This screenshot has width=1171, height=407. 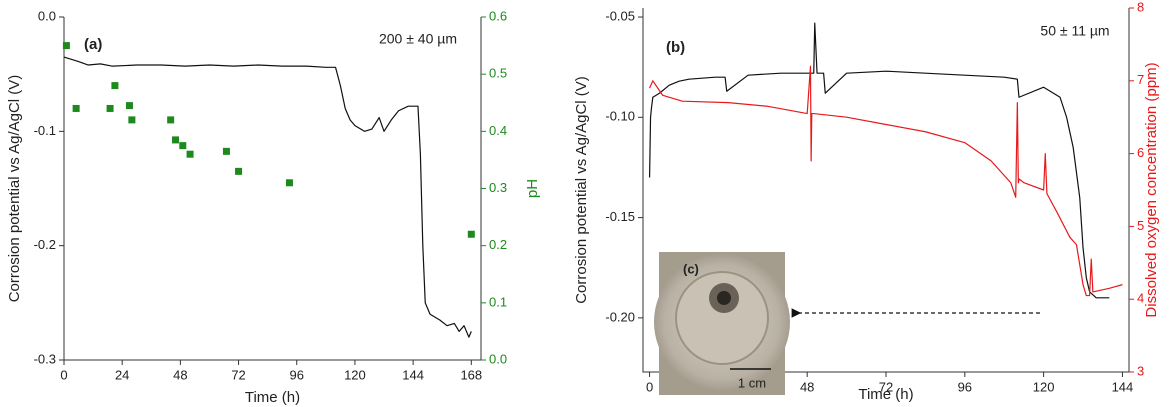 I want to click on y2-tick-label: 0.2, so click(x=498, y=244).